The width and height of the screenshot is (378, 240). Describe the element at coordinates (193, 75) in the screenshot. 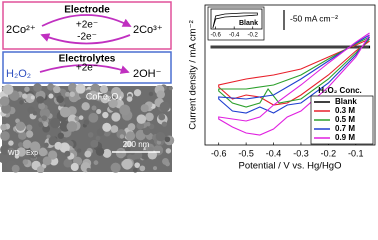

I see `y-axis-label: Current density / mA cm⁻²` at that location.